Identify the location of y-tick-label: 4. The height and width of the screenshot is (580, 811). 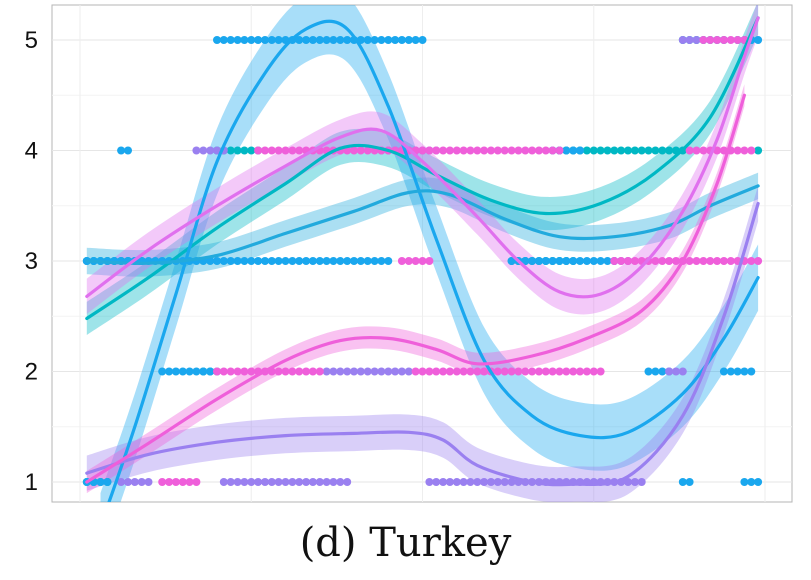
(31, 151).